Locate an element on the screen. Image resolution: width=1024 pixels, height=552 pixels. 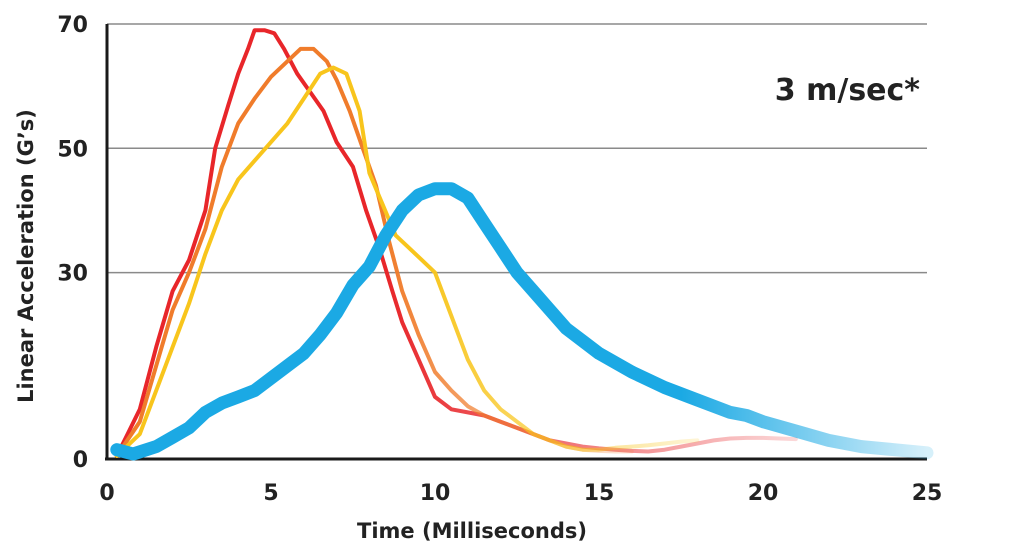
speed-annotation: 3 m/sec* is located at coordinates (848, 90).